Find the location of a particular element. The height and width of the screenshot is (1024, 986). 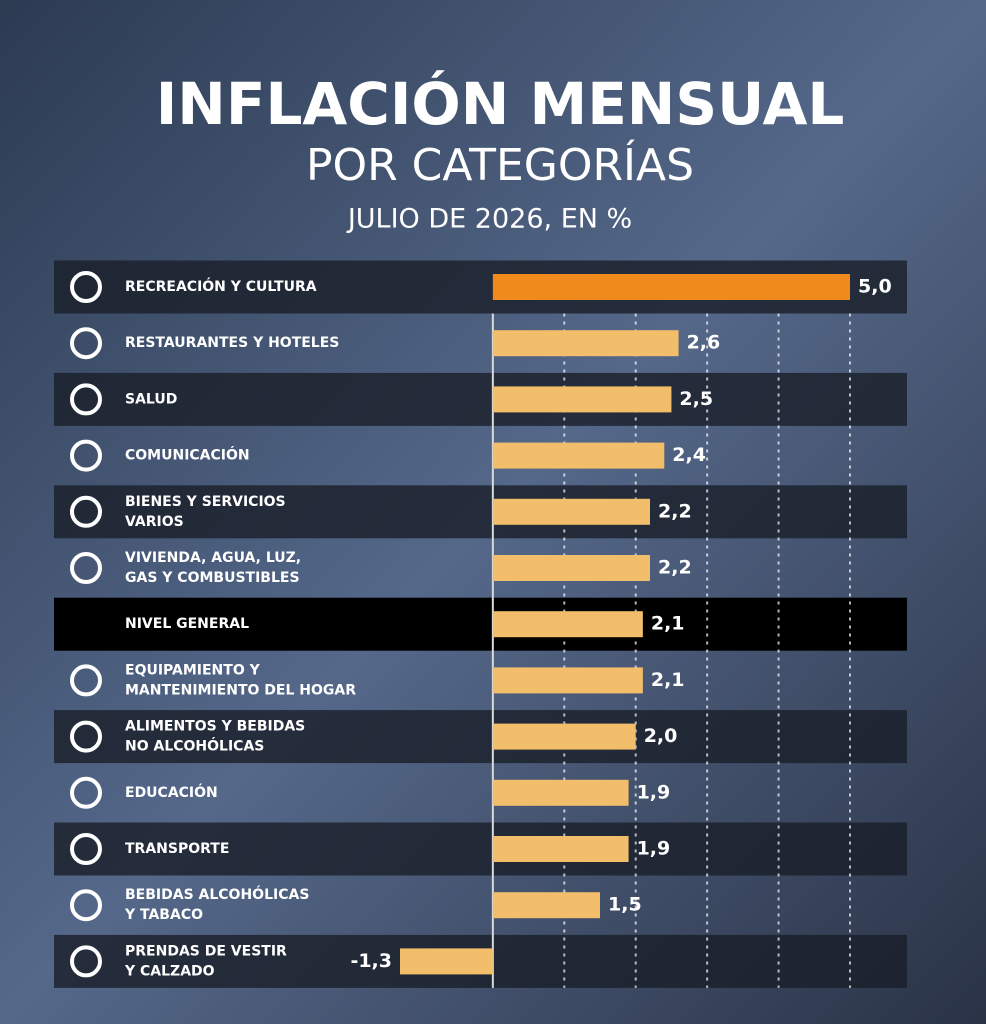

value-label: 2,0 is located at coordinates (661, 736).